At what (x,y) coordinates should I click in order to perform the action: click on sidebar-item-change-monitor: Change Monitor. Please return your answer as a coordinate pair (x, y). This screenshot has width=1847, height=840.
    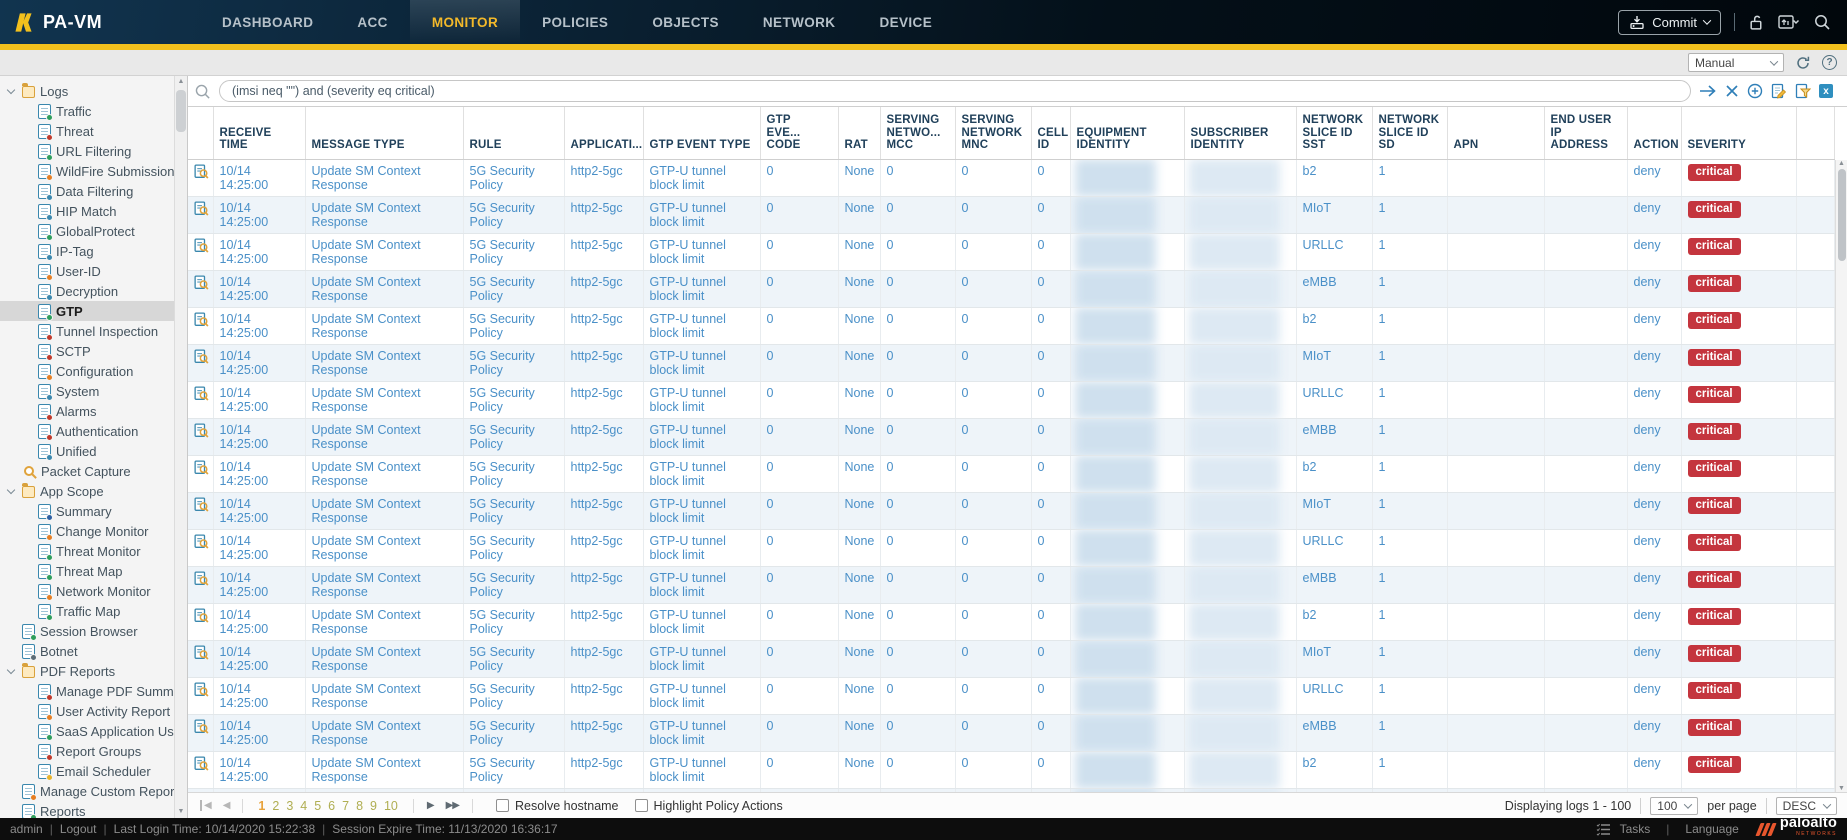
    Looking at the image, I should click on (87, 531).